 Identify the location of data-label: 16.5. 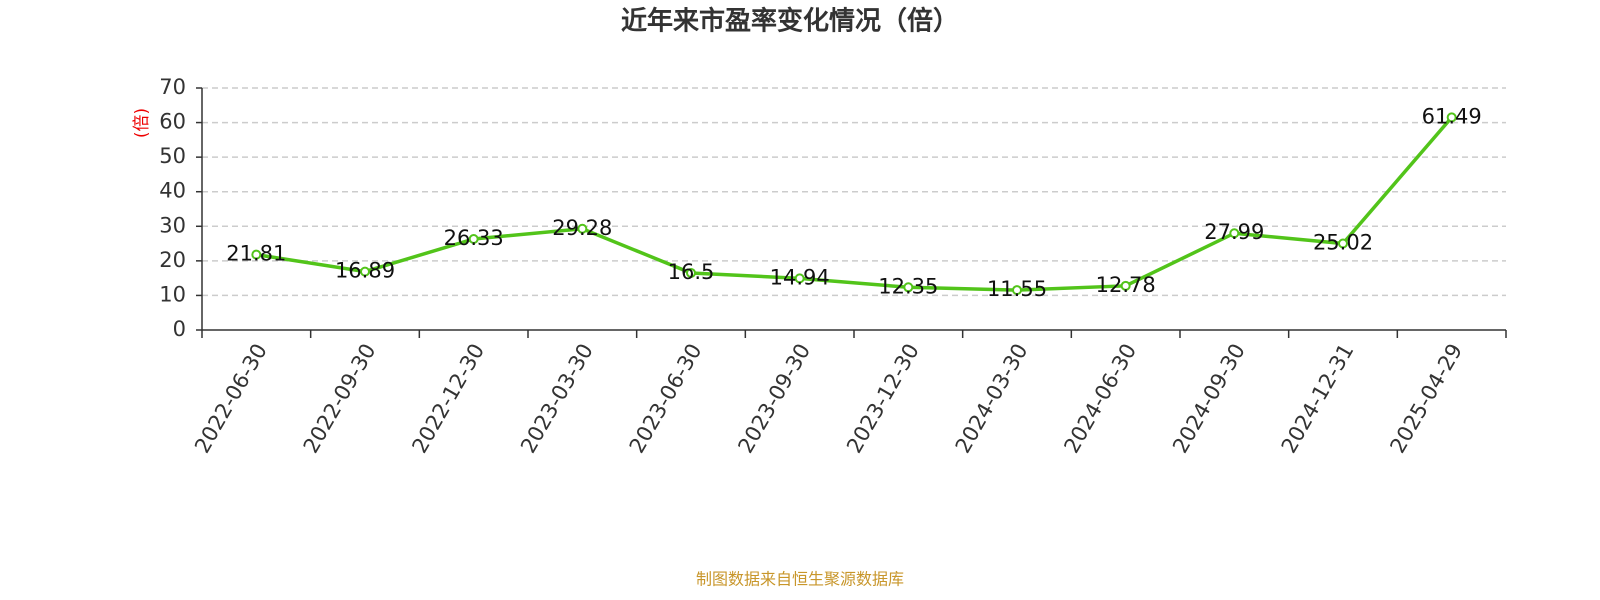
(691, 272).